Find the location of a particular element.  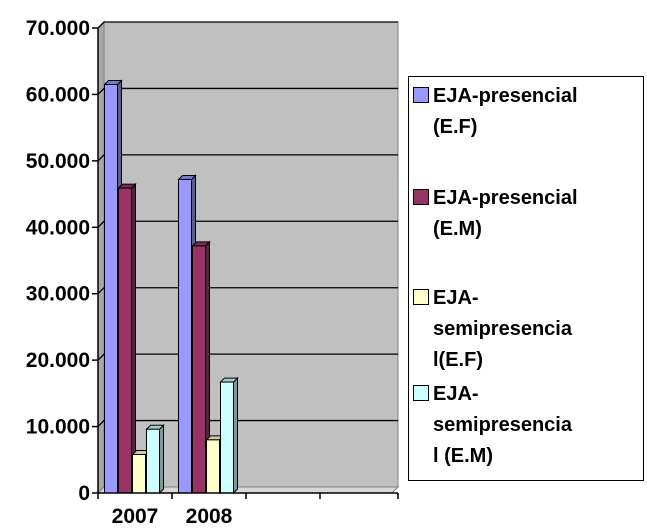

legend-label: EJA-presencial (E.F) is located at coordinates (505, 111).